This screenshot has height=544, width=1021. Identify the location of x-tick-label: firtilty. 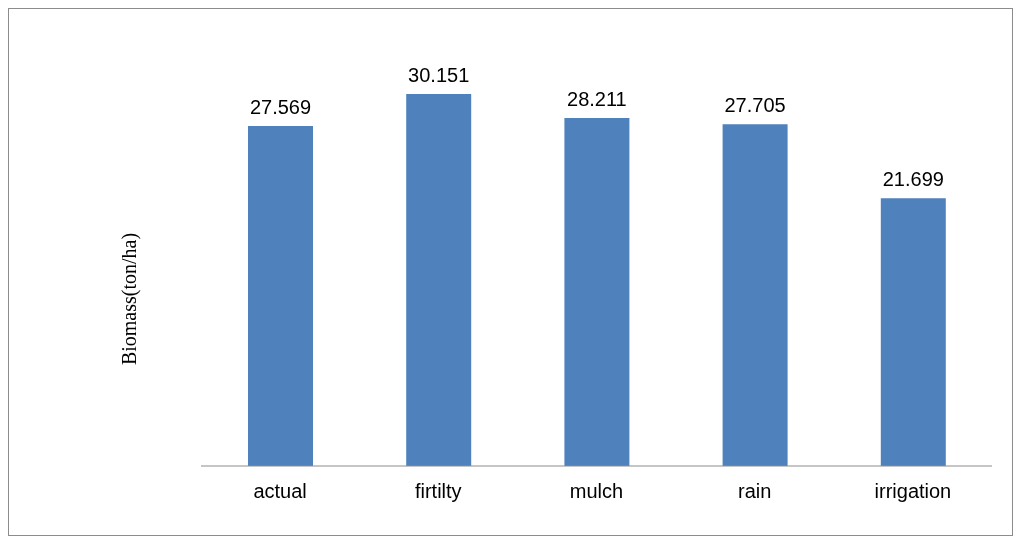
(438, 491).